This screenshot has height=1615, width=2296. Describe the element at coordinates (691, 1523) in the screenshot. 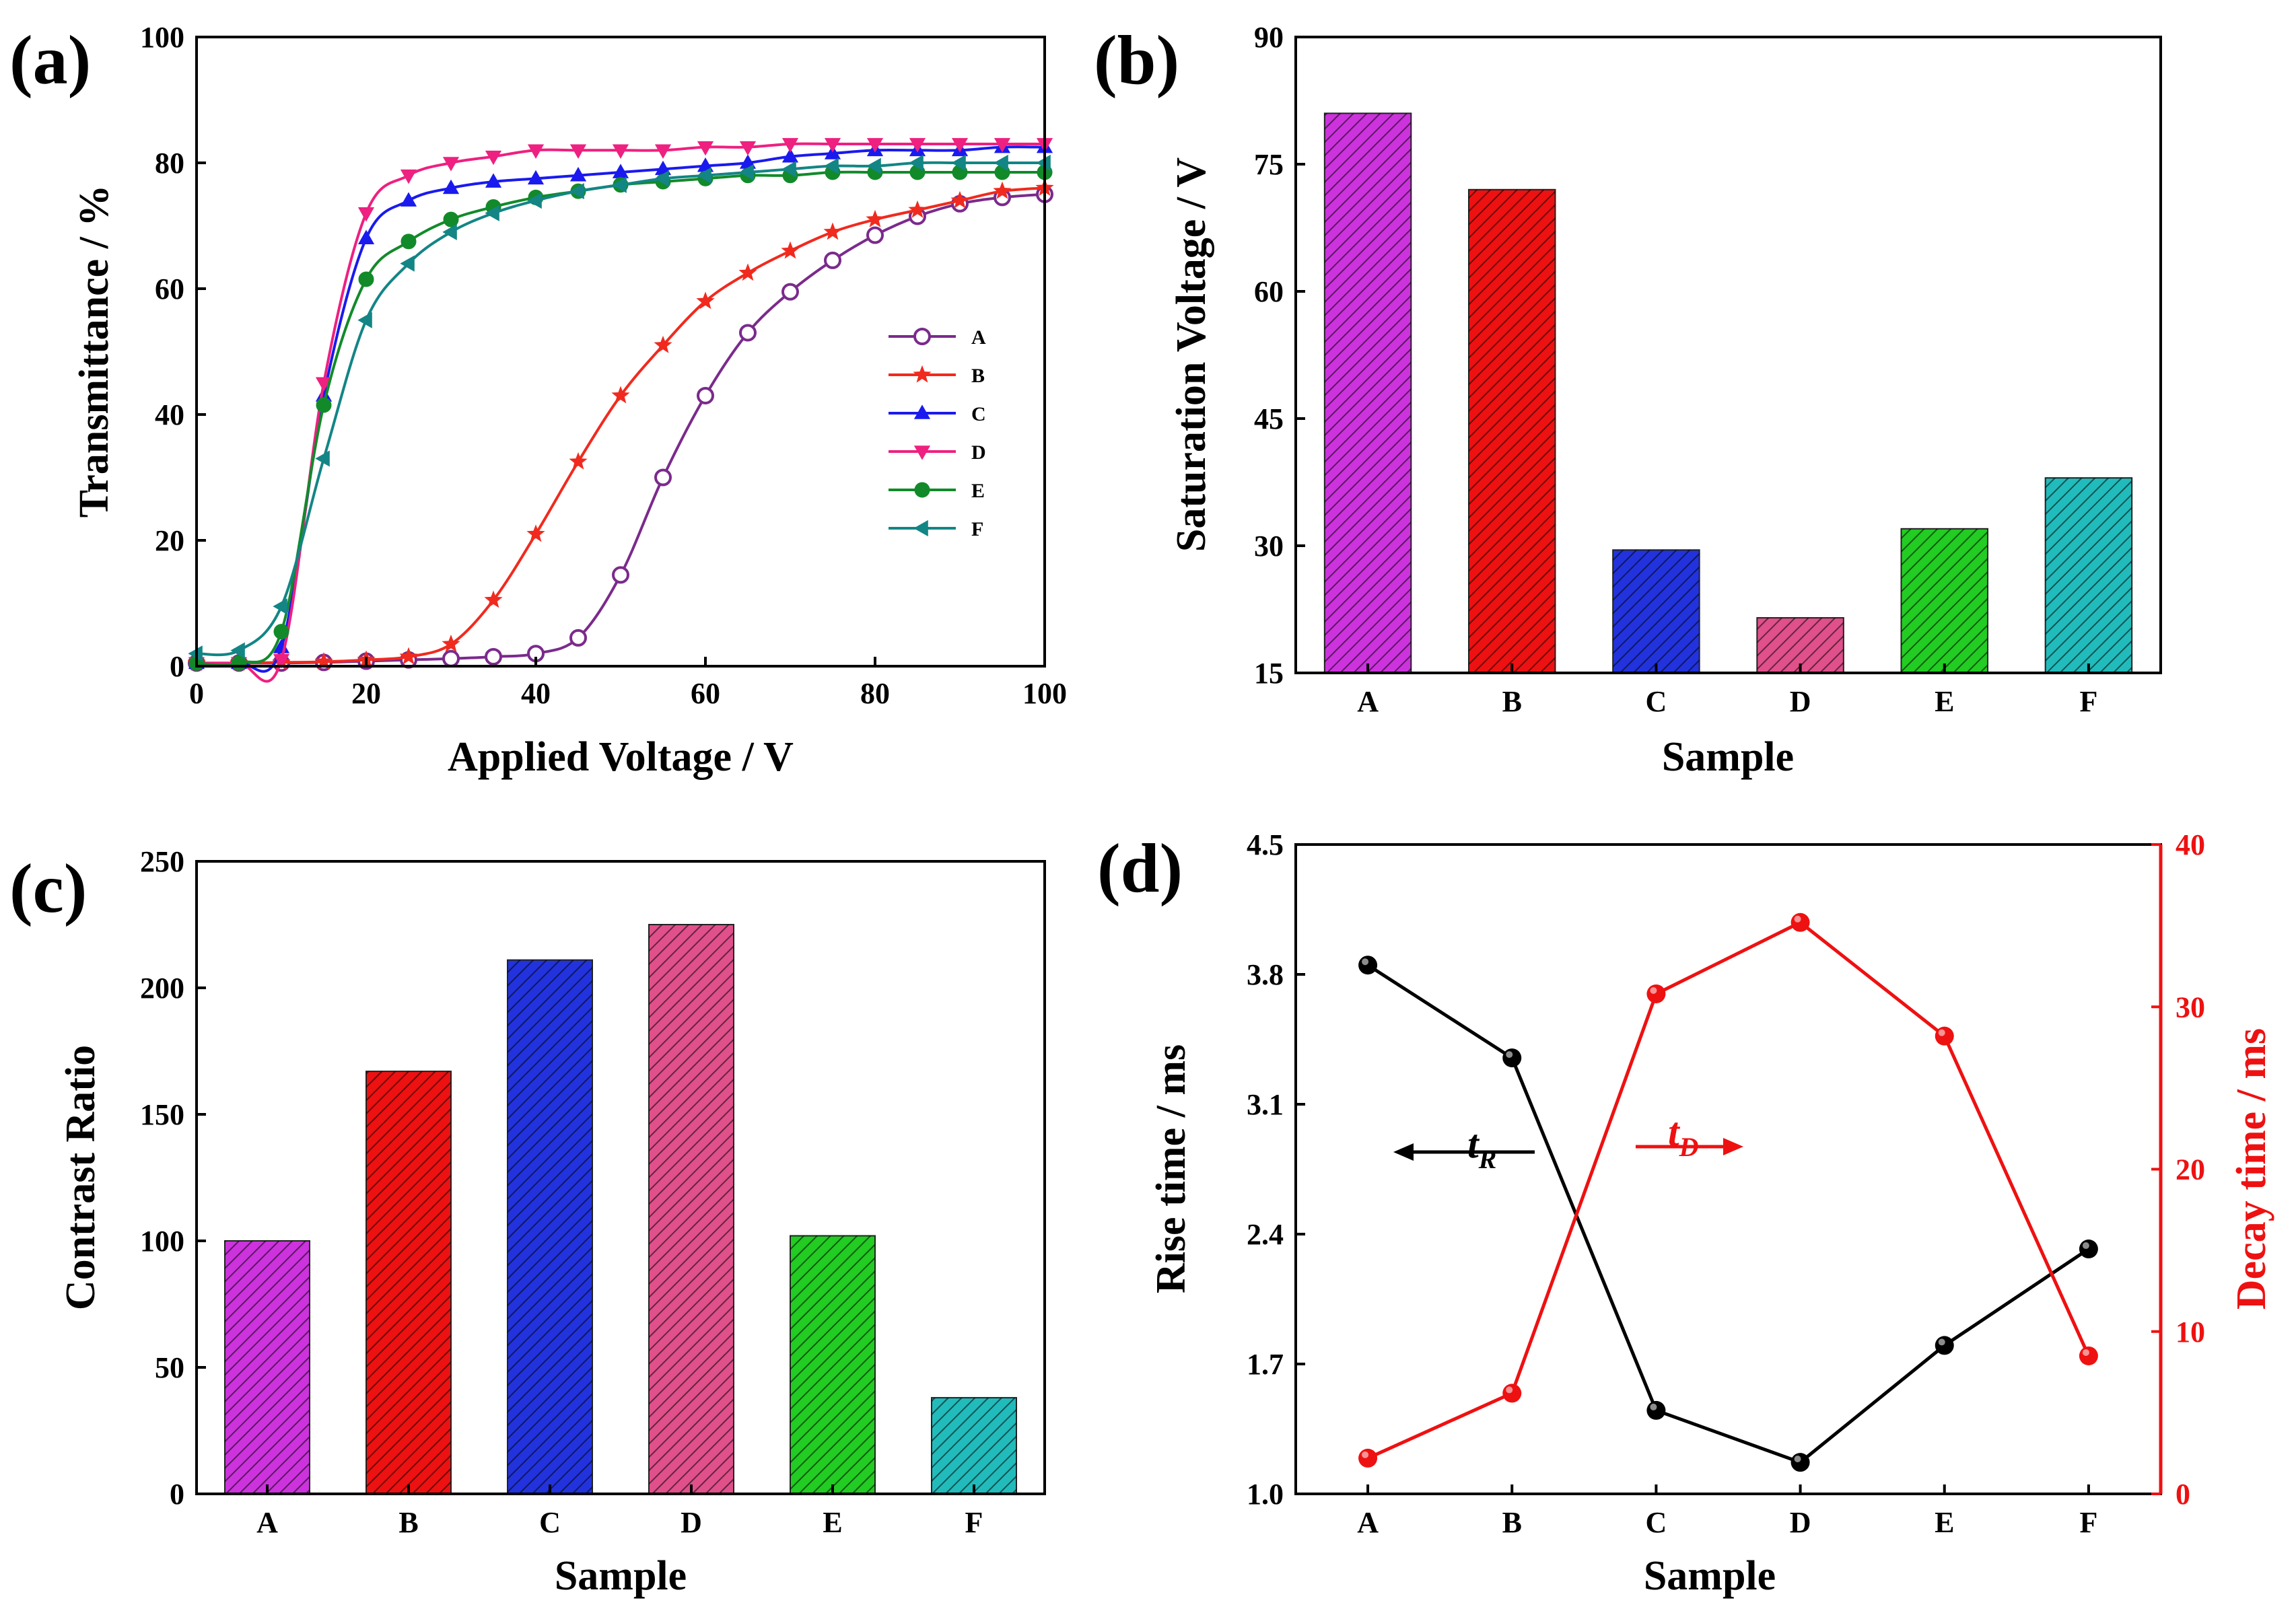

I see `panel-c-x-tick-label: D` at that location.